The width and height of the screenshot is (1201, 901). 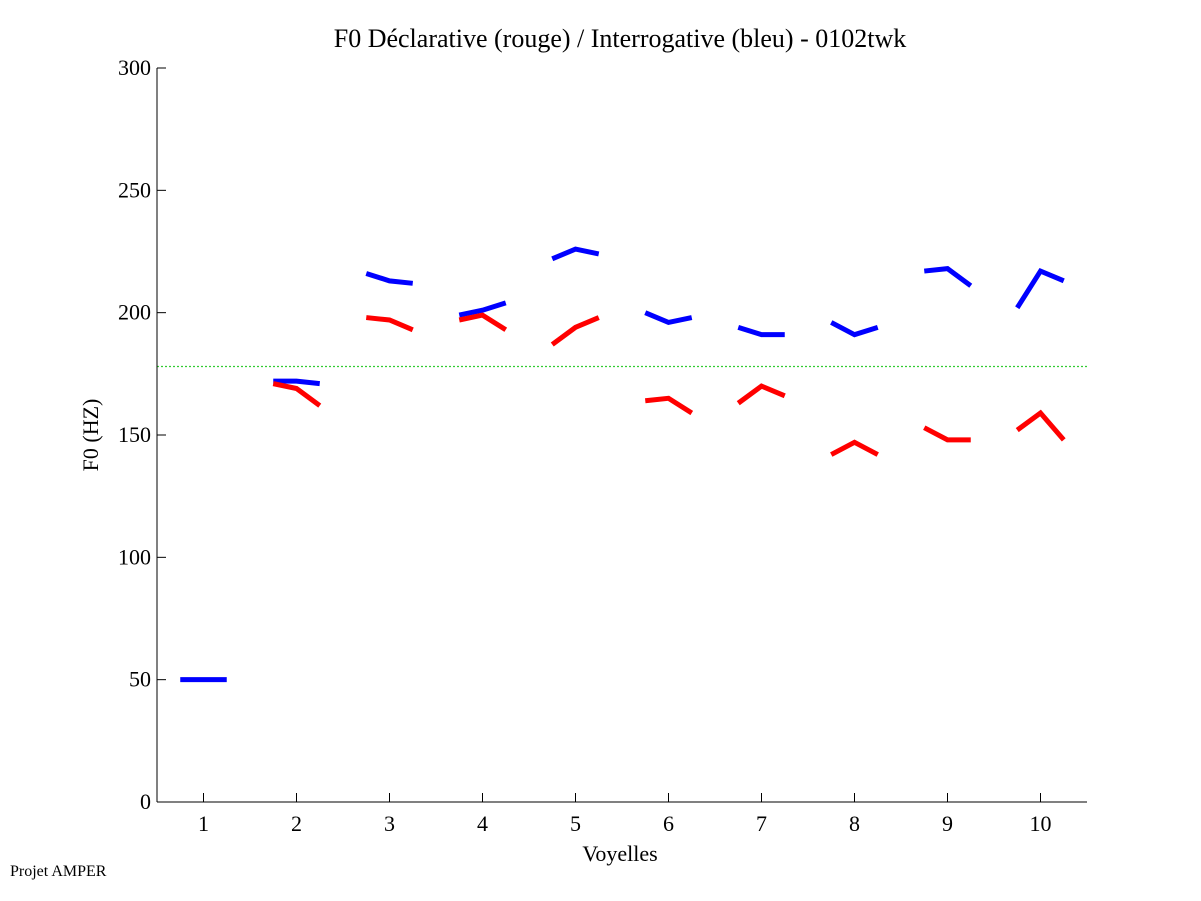 What do you see at coordinates (947, 823) in the screenshot?
I see `x-tick-label-9: 9` at bounding box center [947, 823].